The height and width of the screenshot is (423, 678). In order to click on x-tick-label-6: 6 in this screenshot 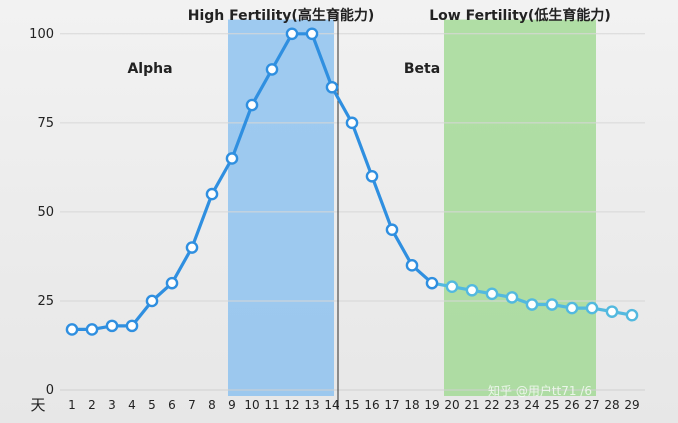, I will do `click(172, 405)`.